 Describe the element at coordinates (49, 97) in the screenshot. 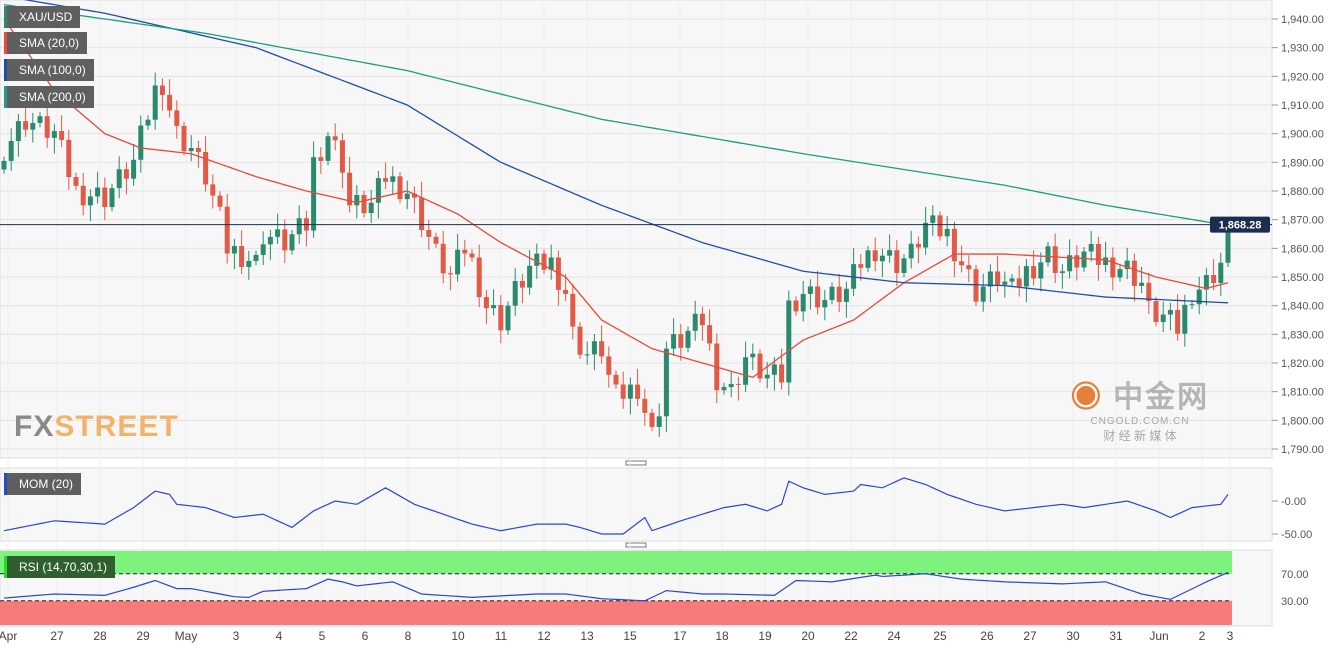

I see `legend-sma200: SMA (200,0)` at that location.